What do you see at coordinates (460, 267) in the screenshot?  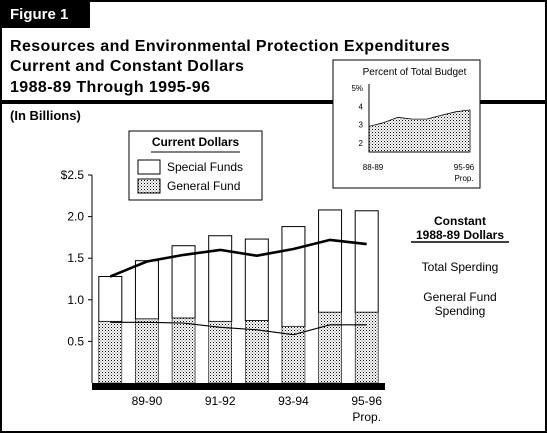 I see `constant-legend-item-label: Total Sperding` at bounding box center [460, 267].